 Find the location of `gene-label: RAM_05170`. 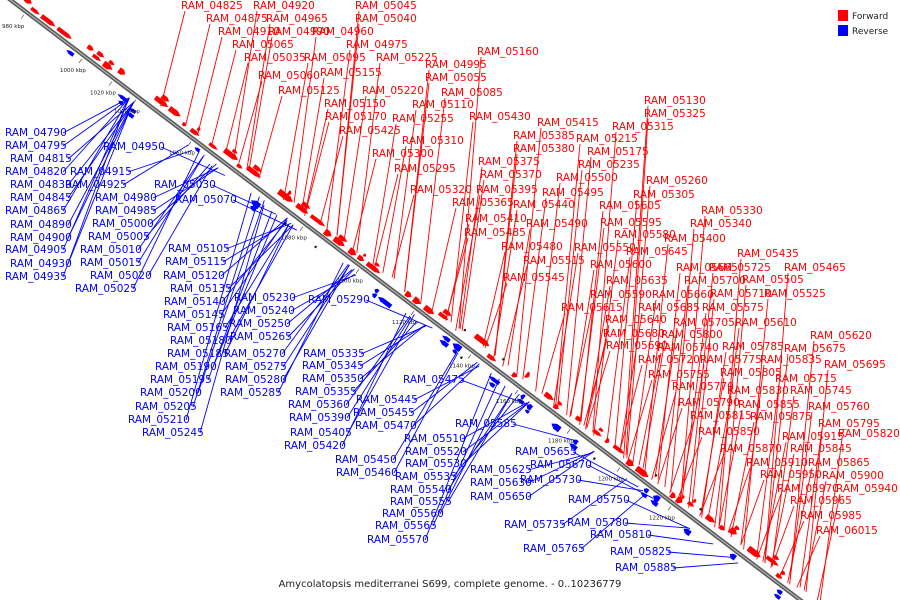

gene-label: RAM_05170 is located at coordinates (356, 117).